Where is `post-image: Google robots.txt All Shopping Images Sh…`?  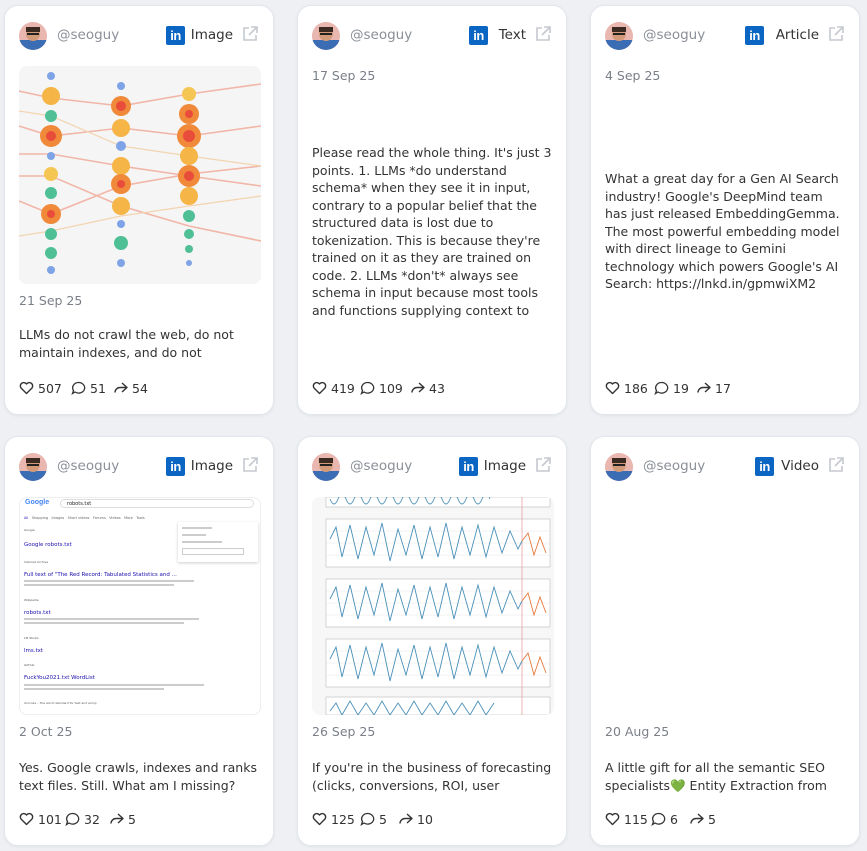
post-image: Google robots.txt All Shopping Images Sh… is located at coordinates (140, 606).